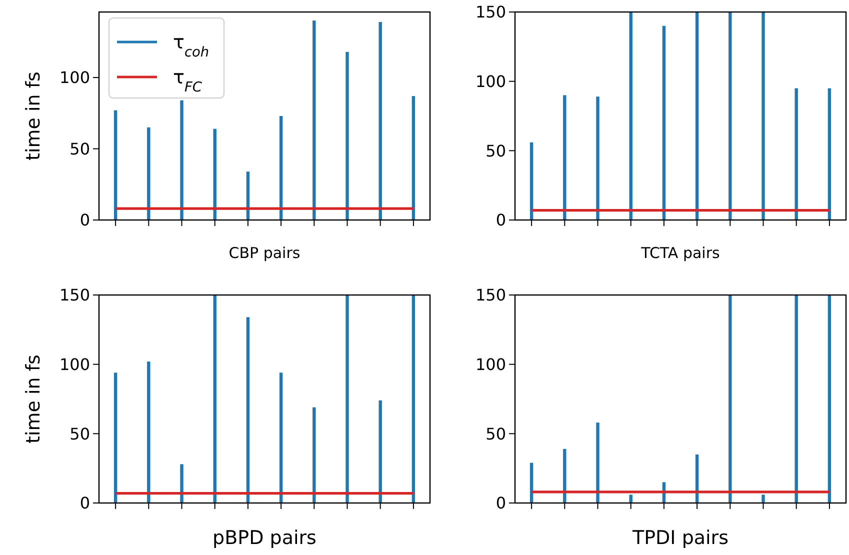 The height and width of the screenshot is (555, 849). I want to click on x-axis-title: CBP pairs, so click(264, 253).